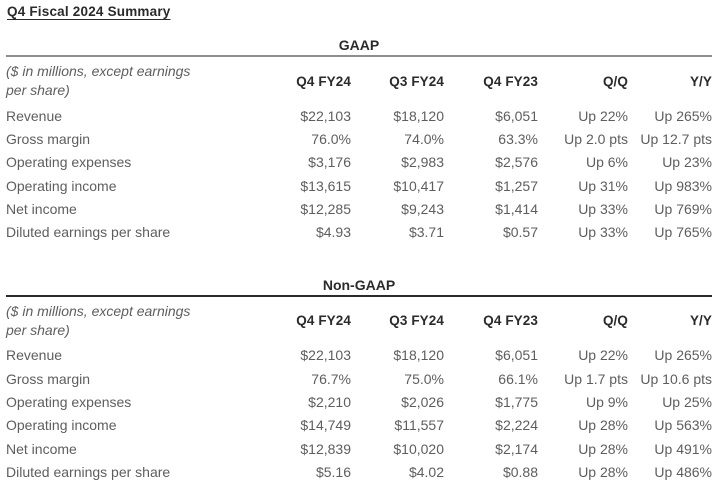  Describe the element at coordinates (683, 185) in the screenshot. I see `cell-value: Up 983%` at that location.